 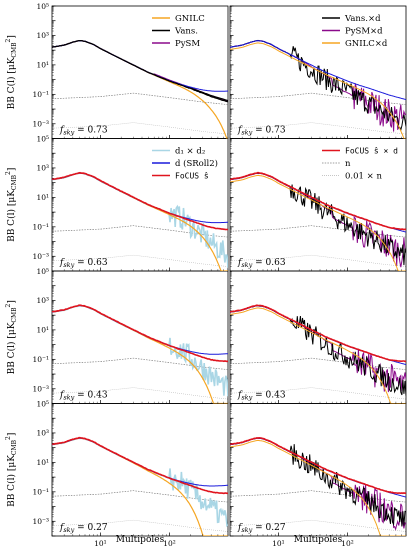 What do you see at coordinates (348, 164) in the screenshot?
I see `legend-label: n` at bounding box center [348, 164].